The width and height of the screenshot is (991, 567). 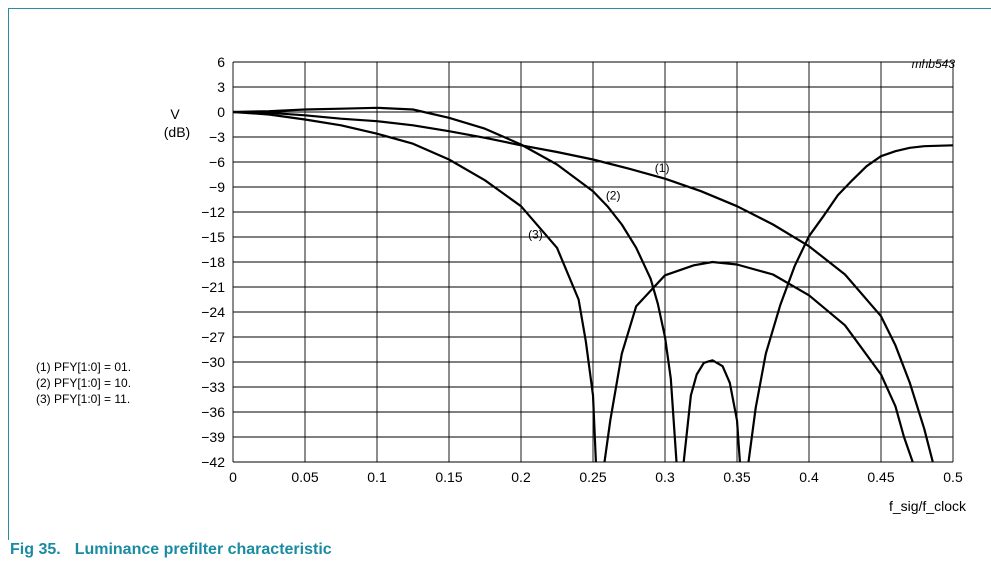 What do you see at coordinates (736, 477) in the screenshot?
I see `x-tick-label: 0.35` at bounding box center [736, 477].